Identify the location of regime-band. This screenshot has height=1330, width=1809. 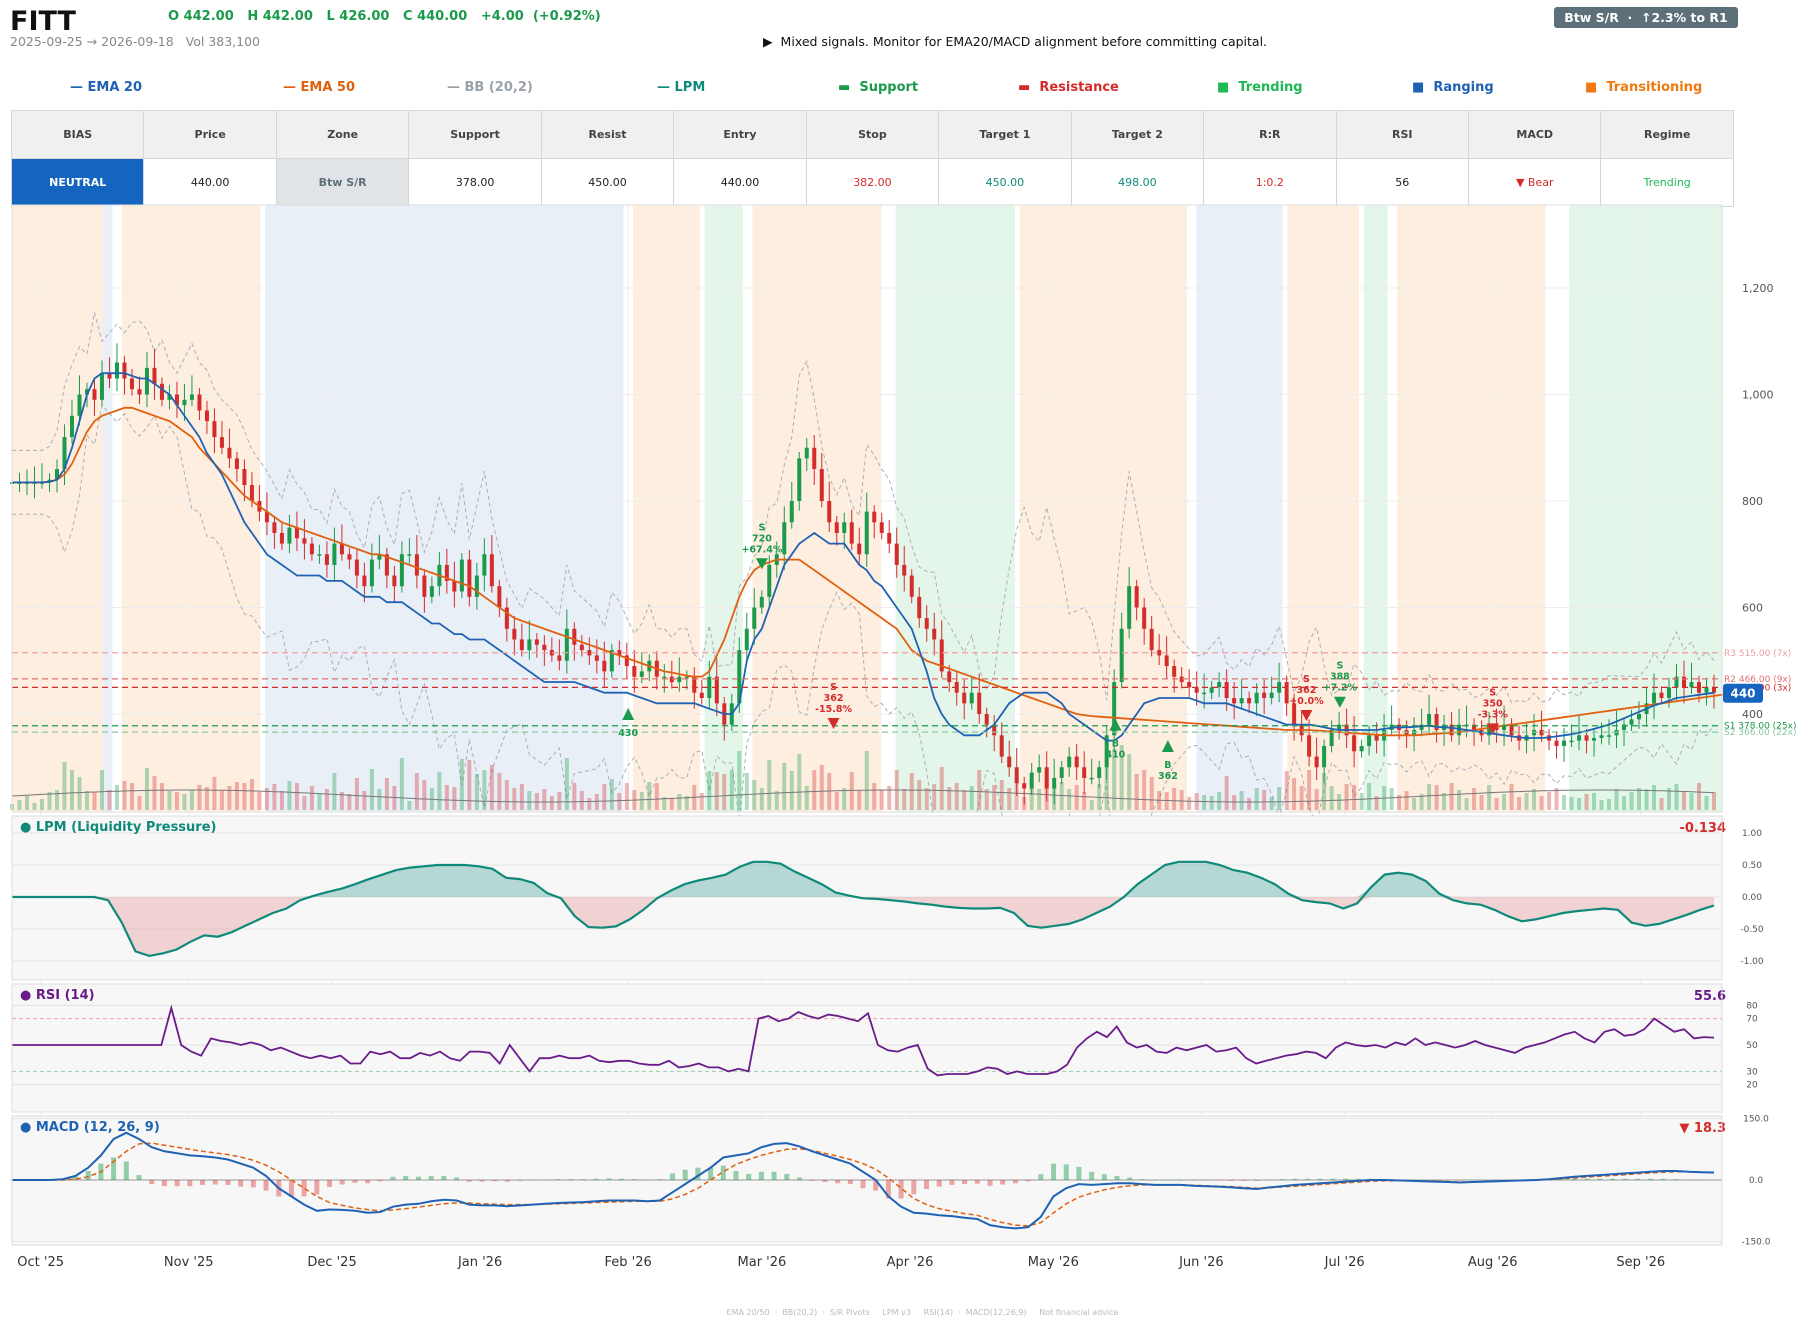
(57, 508).